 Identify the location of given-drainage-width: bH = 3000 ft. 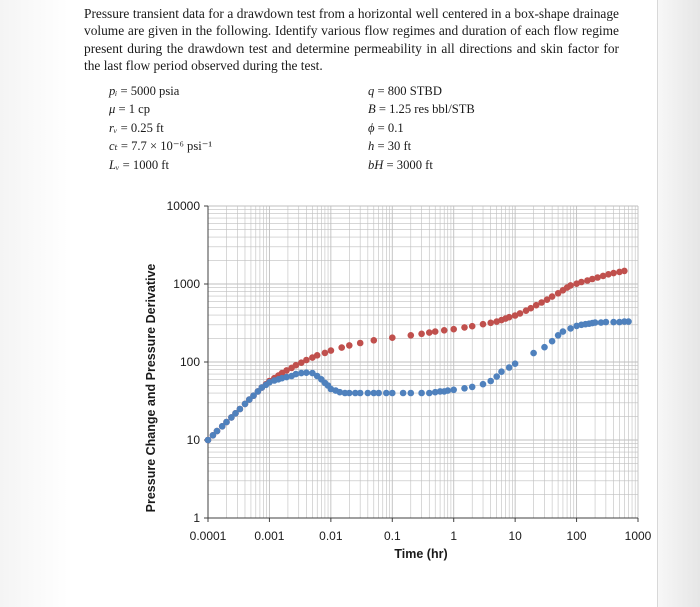
(400, 164).